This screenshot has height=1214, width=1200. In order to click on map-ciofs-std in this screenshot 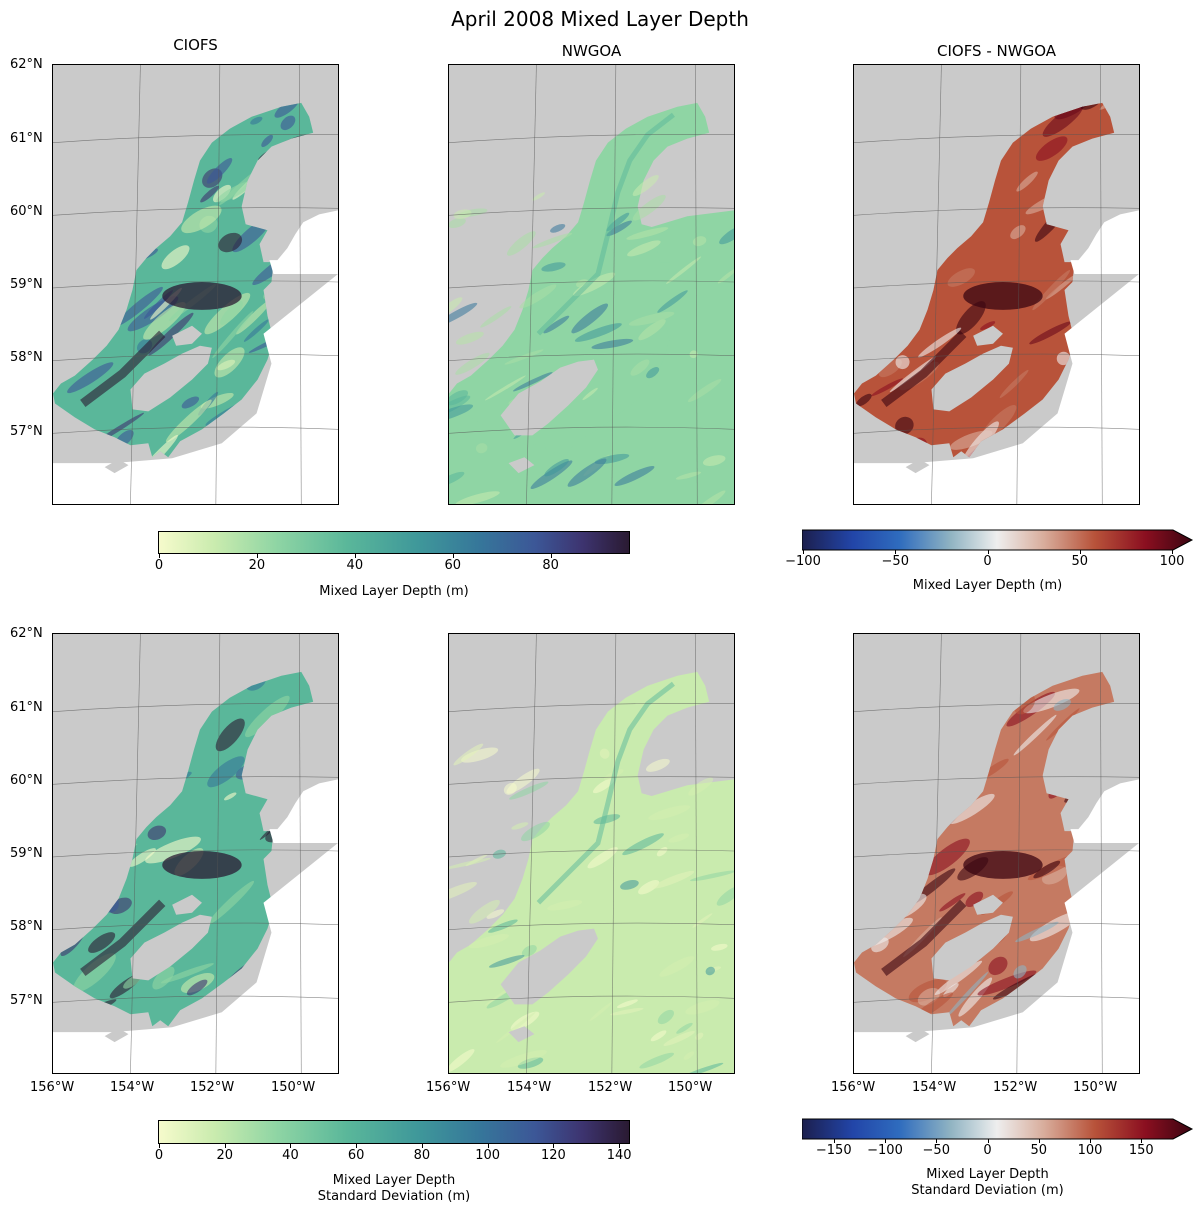, I will do `click(195, 853)`.